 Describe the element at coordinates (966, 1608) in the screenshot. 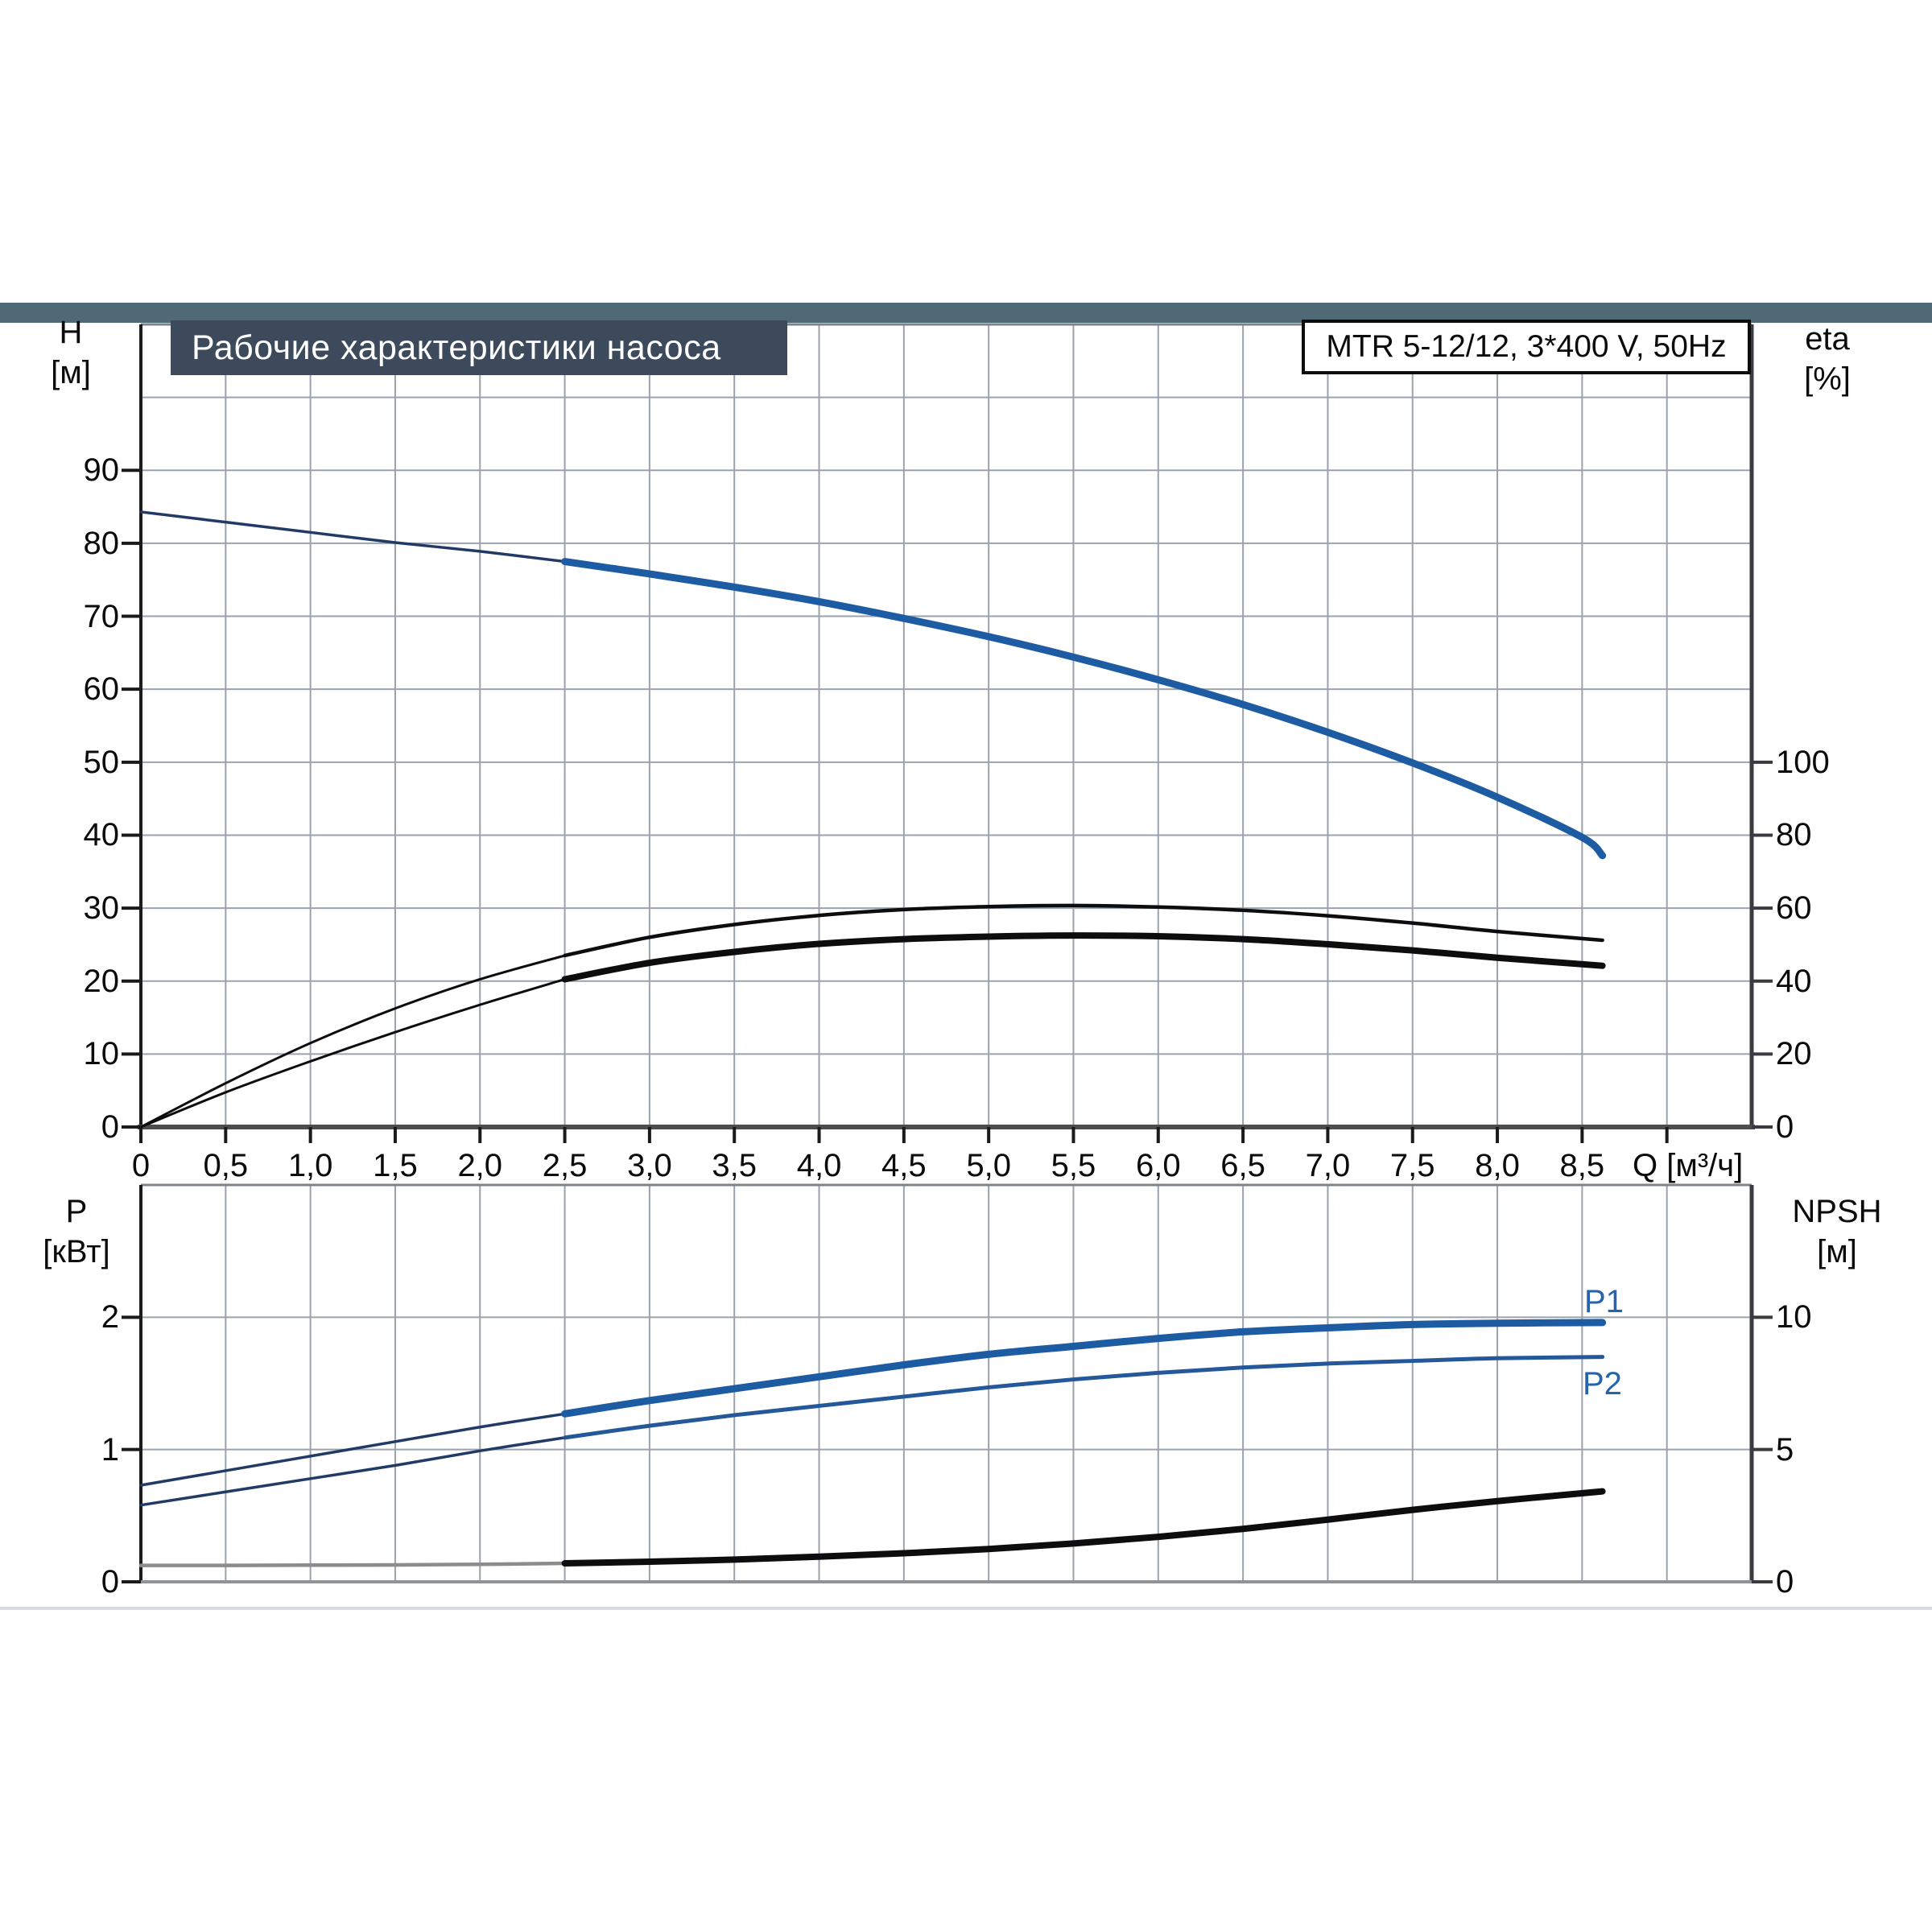

I see `window-bottom-strip` at that location.